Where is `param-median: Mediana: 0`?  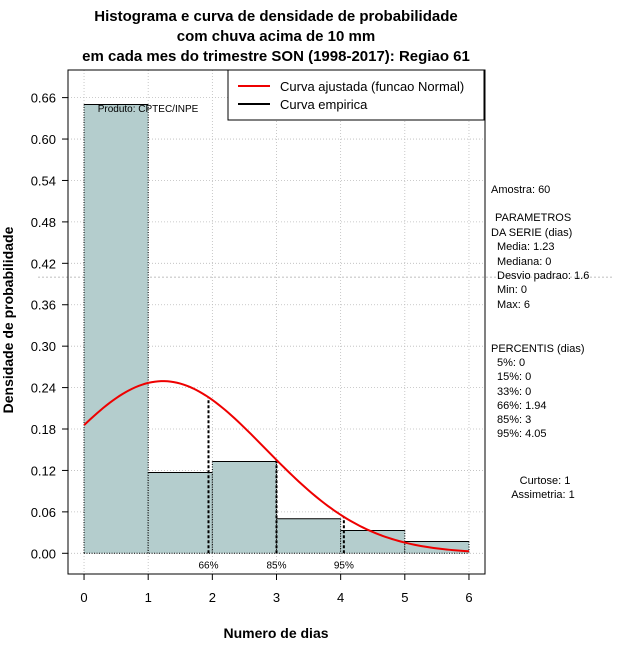
param-median: Mediana: 0 is located at coordinates (524, 262).